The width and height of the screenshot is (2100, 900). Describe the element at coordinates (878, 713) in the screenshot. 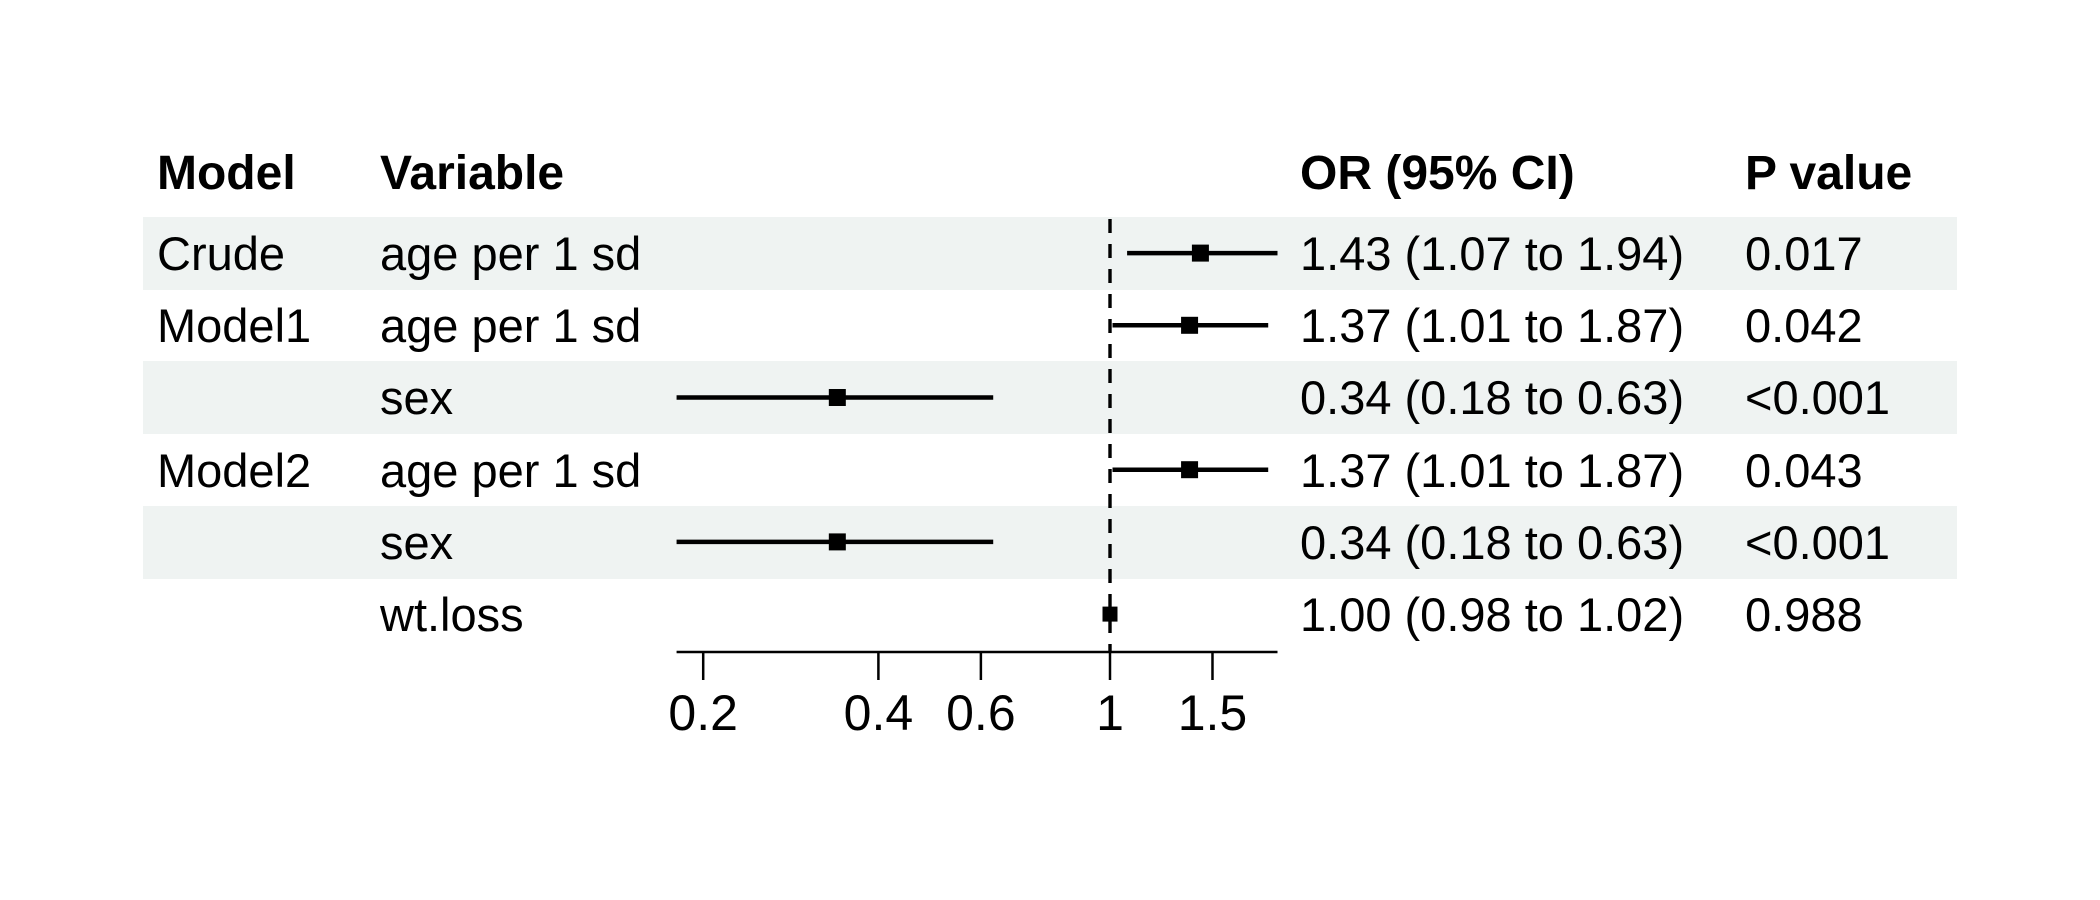

I see `x-tick-label: 0.4` at that location.